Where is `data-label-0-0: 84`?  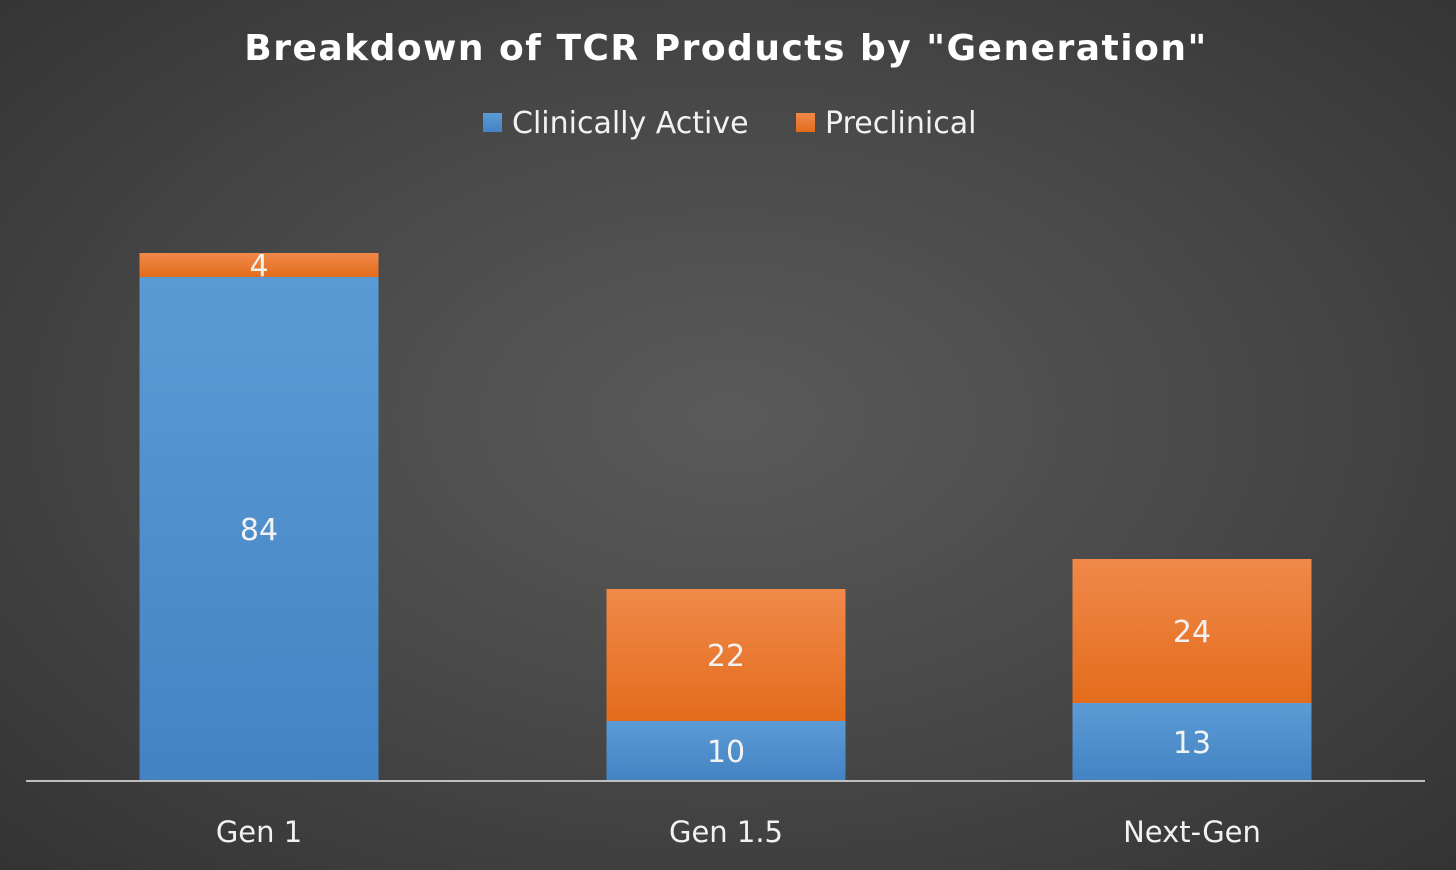 data-label-0-0: 84 is located at coordinates (259, 530).